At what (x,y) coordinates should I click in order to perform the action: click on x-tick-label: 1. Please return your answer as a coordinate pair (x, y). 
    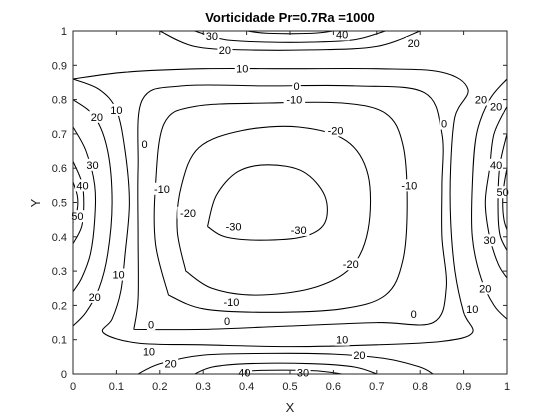
    Looking at the image, I should click on (507, 387).